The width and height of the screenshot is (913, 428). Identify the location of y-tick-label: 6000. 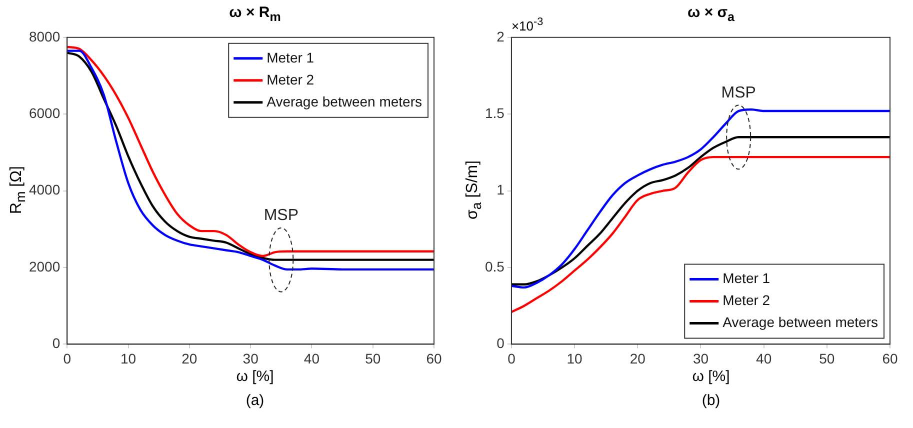
(44, 112).